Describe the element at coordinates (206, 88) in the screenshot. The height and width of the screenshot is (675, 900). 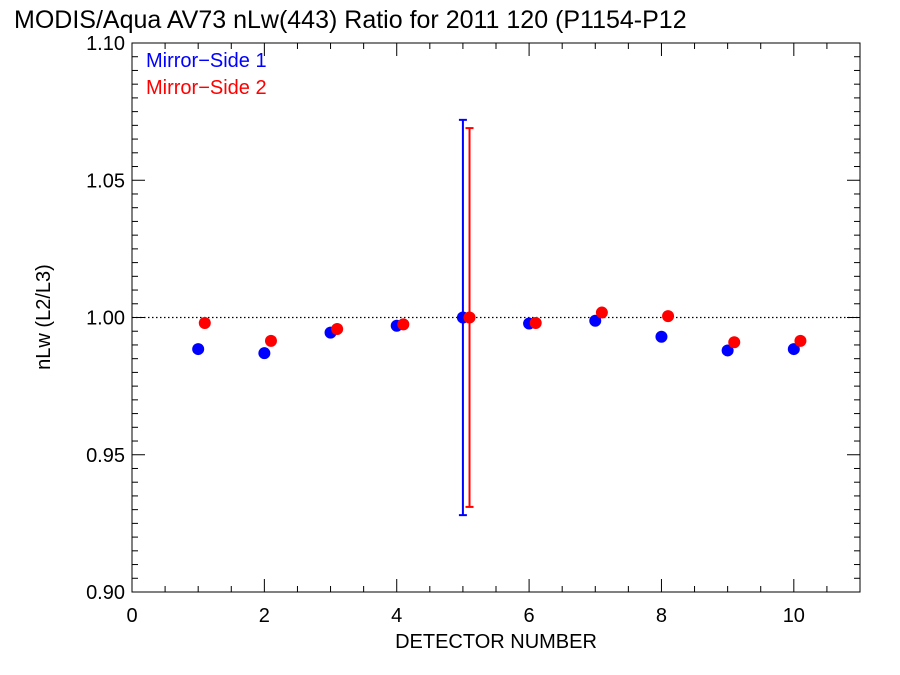
I see `legend-entry: Mirror−Side 2` at that location.